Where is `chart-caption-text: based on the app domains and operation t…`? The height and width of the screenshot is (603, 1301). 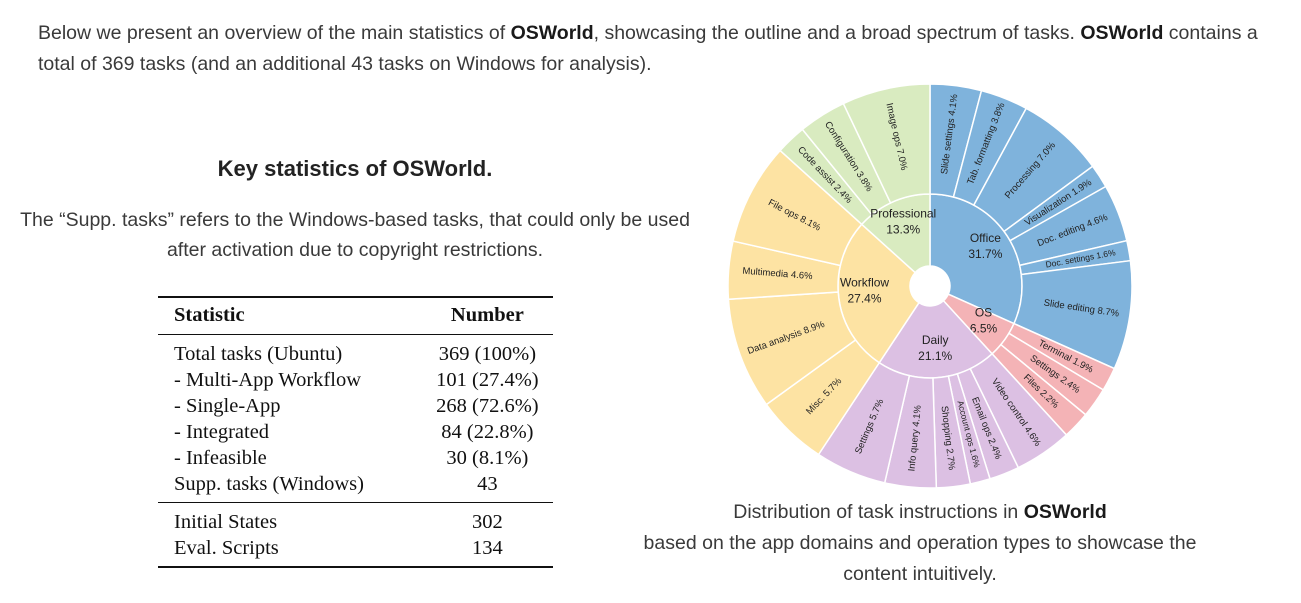
chart-caption-text: based on the app domains and operation t… is located at coordinates (920, 558).